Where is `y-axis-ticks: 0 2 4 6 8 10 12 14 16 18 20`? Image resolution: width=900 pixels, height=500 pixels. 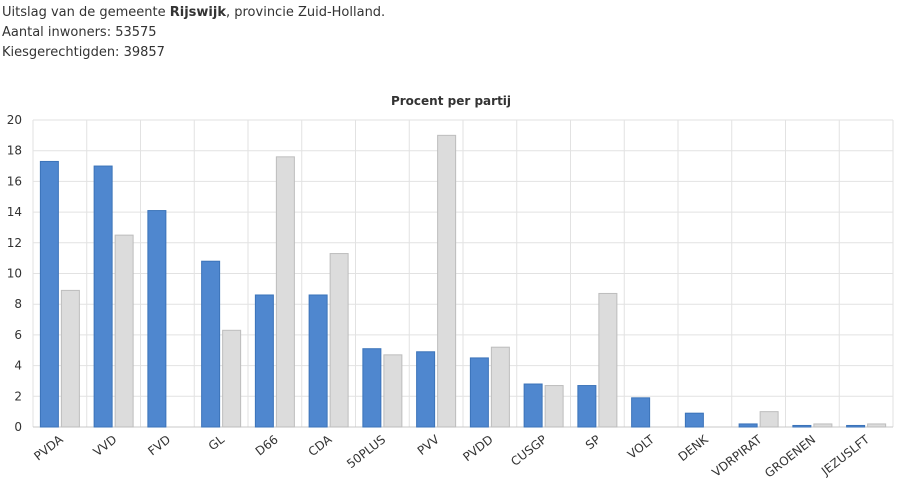 y-axis-ticks: 0 2 4 6 8 10 12 14 16 18 20 is located at coordinates (14, 273).